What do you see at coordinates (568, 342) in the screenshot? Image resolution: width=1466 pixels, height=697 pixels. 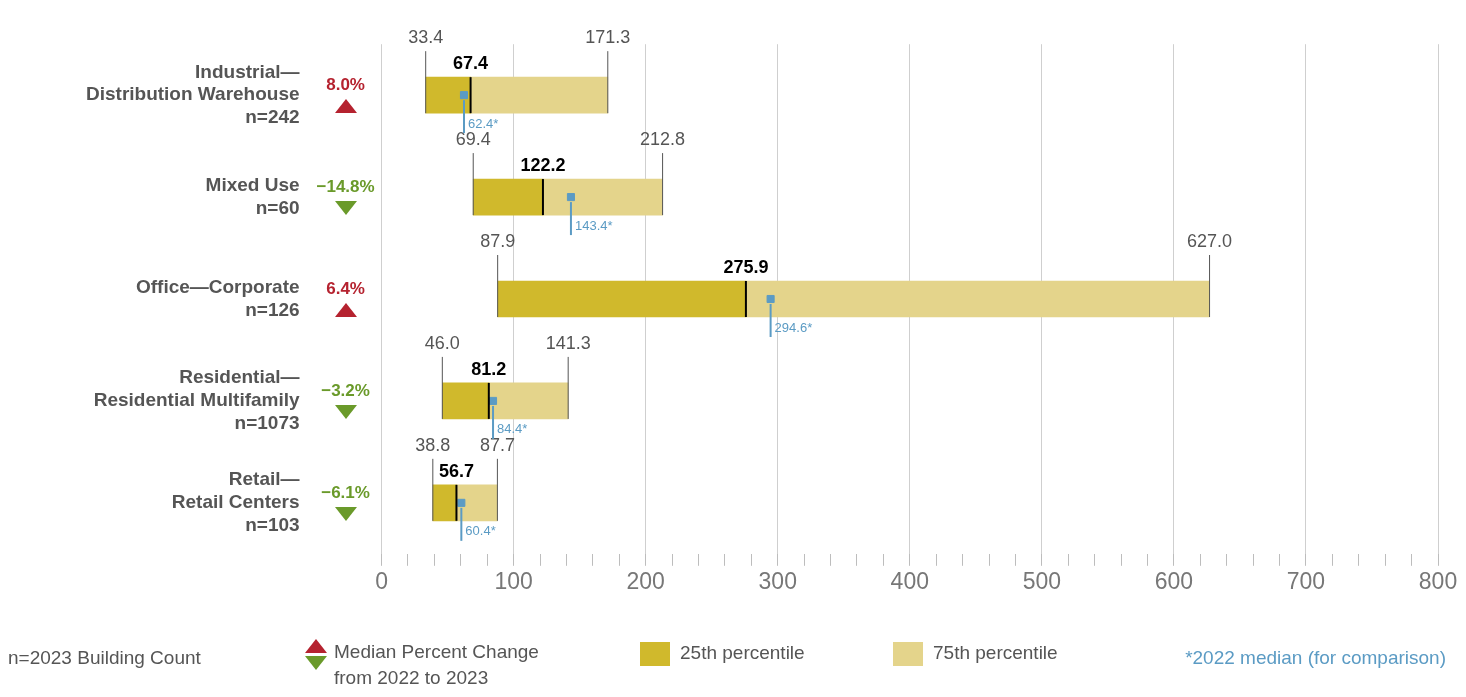 I see `annotation: 141.3` at bounding box center [568, 342].